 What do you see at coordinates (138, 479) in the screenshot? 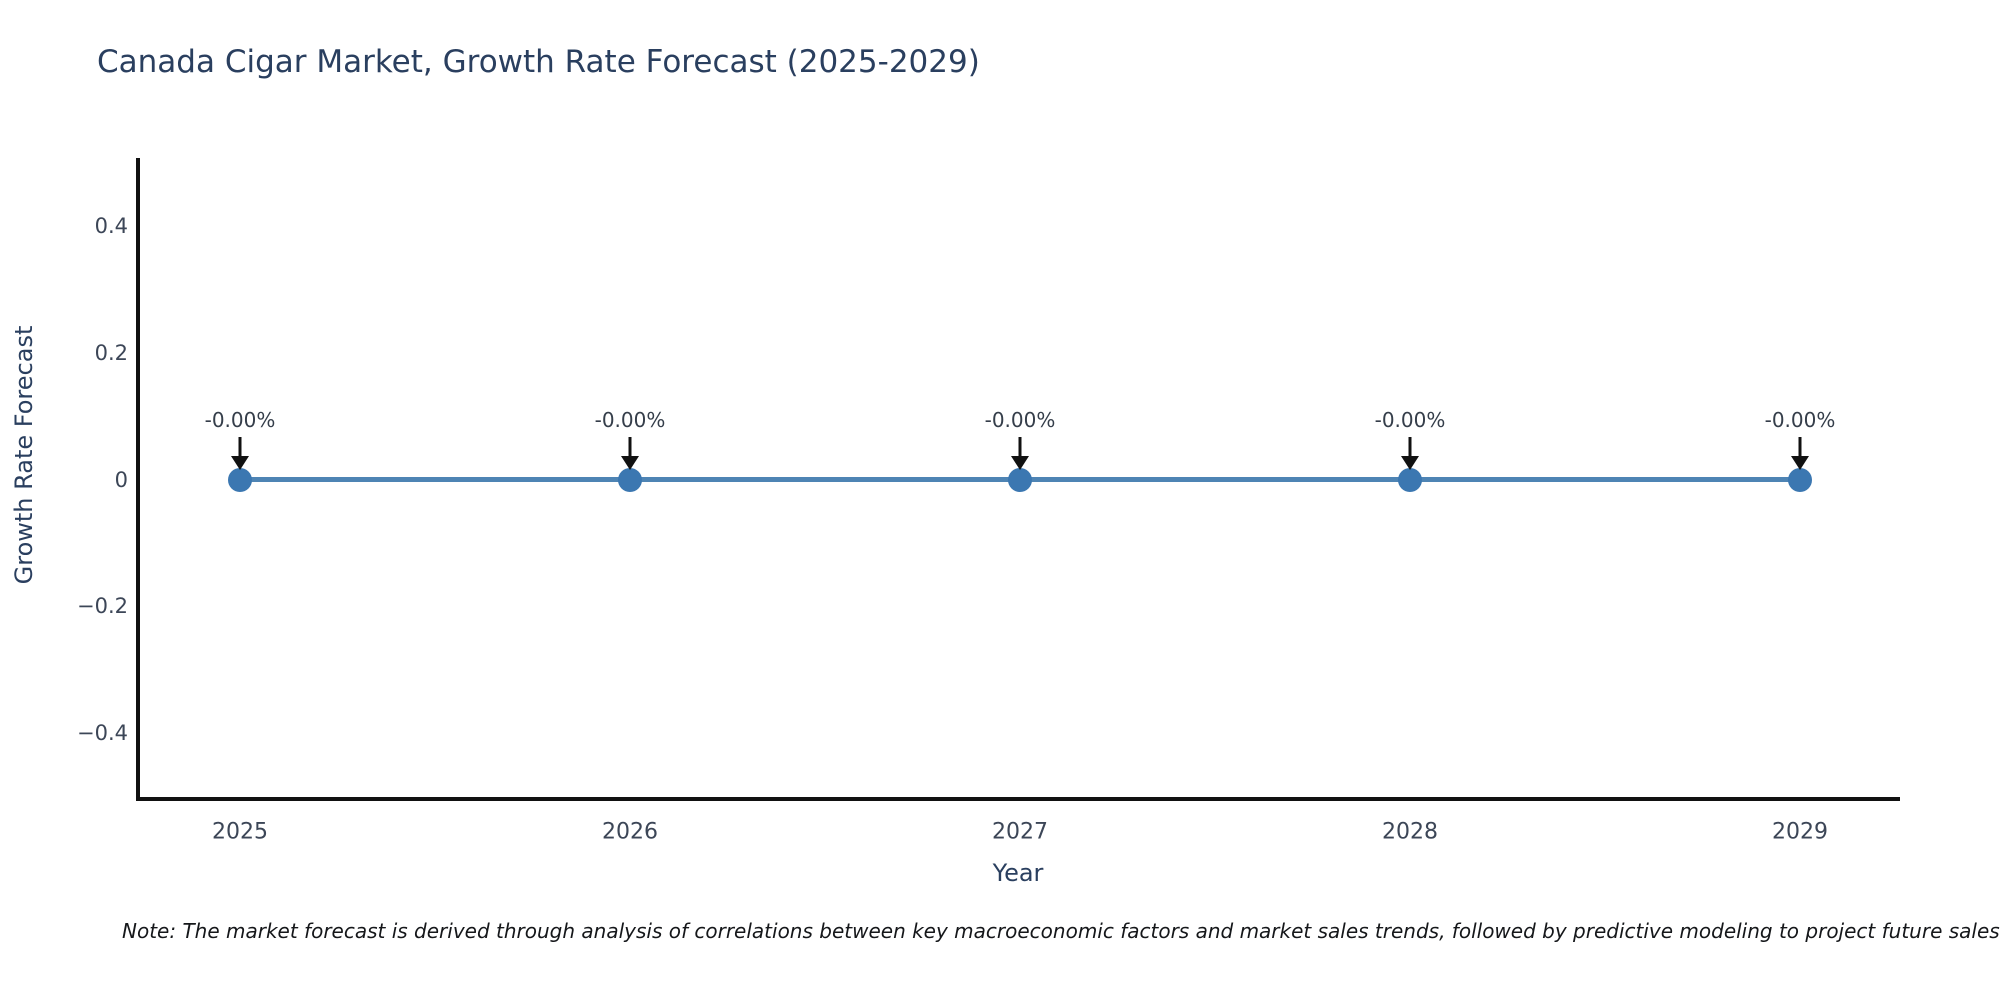
I see `y-axis-line` at bounding box center [138, 479].